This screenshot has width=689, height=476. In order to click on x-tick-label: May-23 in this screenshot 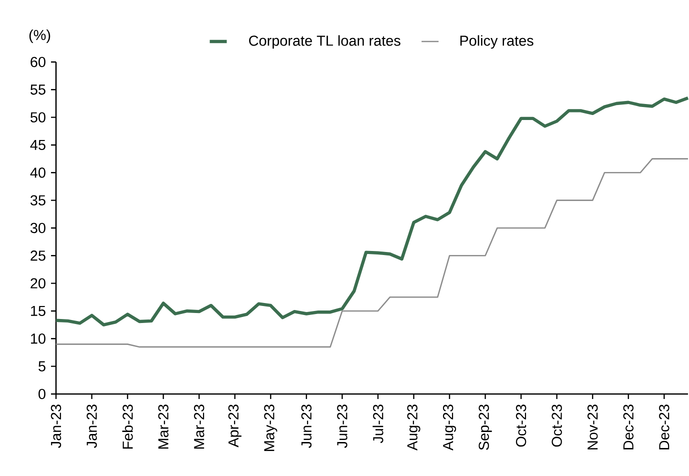, I will do `click(271, 427)`.